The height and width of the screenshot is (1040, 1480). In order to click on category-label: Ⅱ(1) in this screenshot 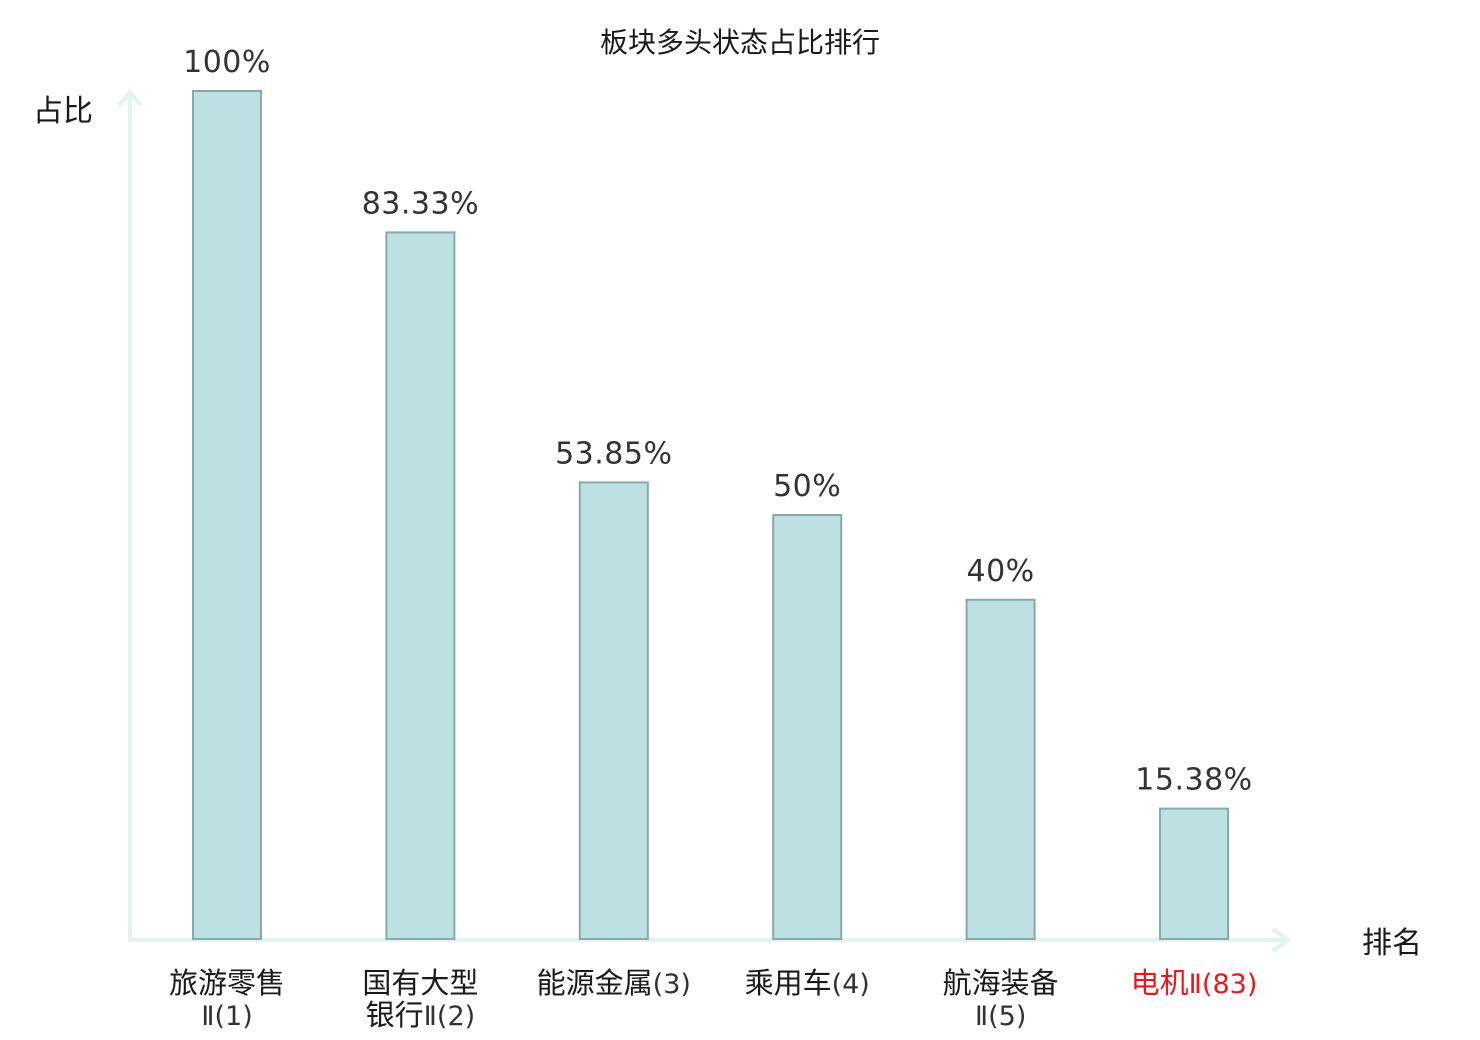, I will do `click(227, 1016)`.